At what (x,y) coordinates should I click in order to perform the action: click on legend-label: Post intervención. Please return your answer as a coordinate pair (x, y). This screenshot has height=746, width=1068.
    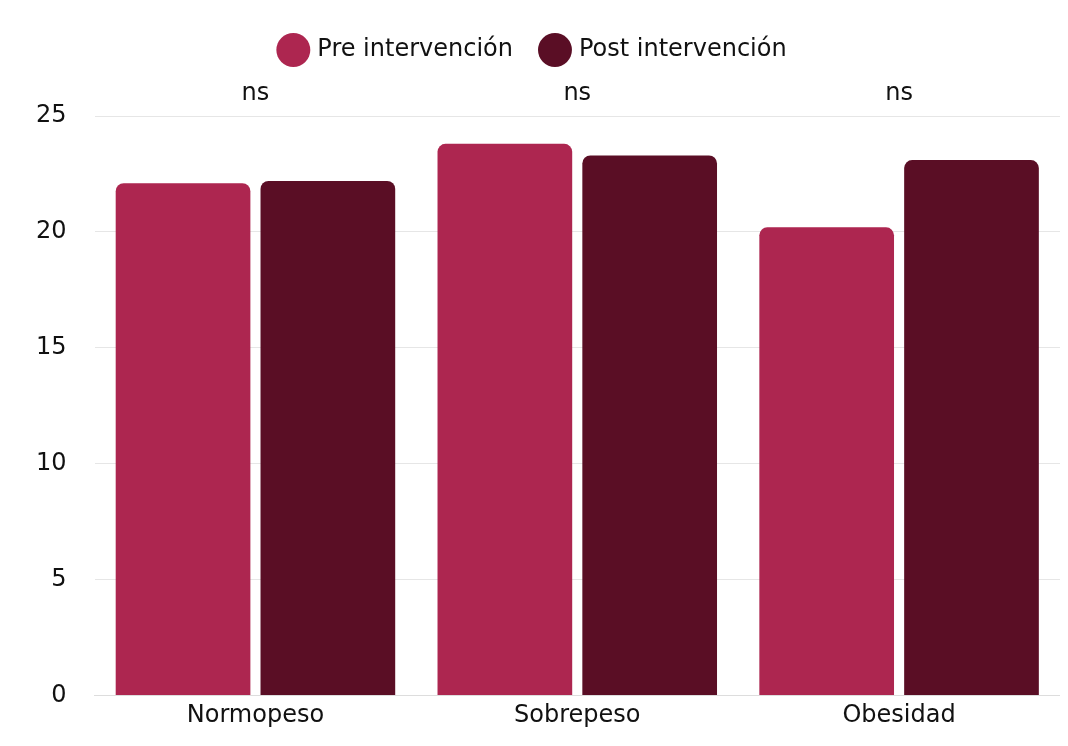
    Looking at the image, I should click on (682, 48).